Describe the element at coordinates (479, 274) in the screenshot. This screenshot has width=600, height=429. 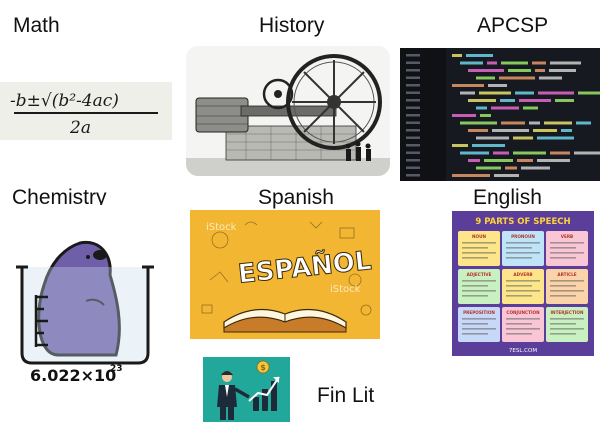
I see `pos-card-title: ADJECTIVE` at that location.